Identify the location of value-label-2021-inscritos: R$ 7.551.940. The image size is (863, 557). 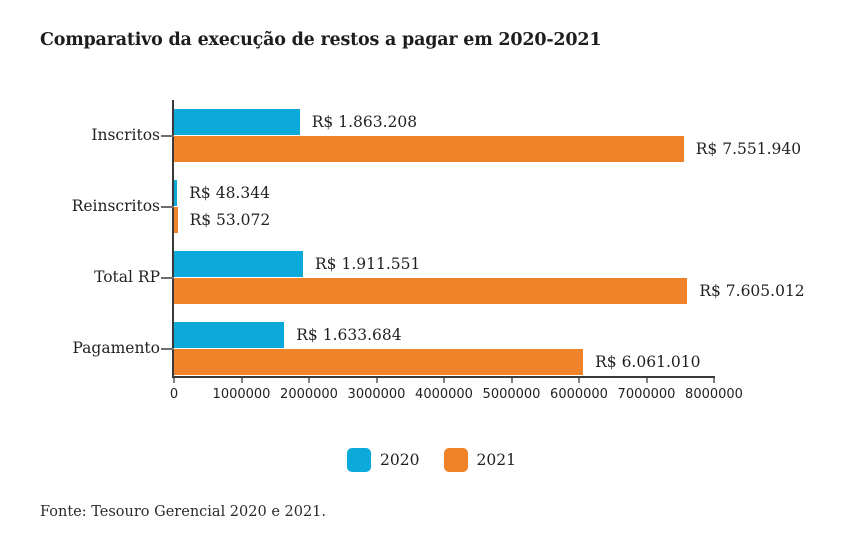
(748, 149).